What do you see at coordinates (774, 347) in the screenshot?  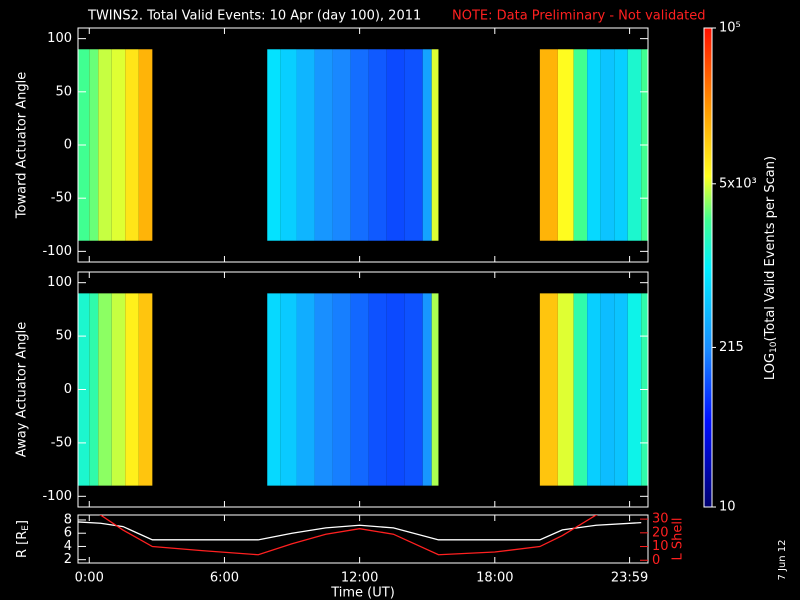 I see `colorbar-label-sub: 10` at bounding box center [774, 347].